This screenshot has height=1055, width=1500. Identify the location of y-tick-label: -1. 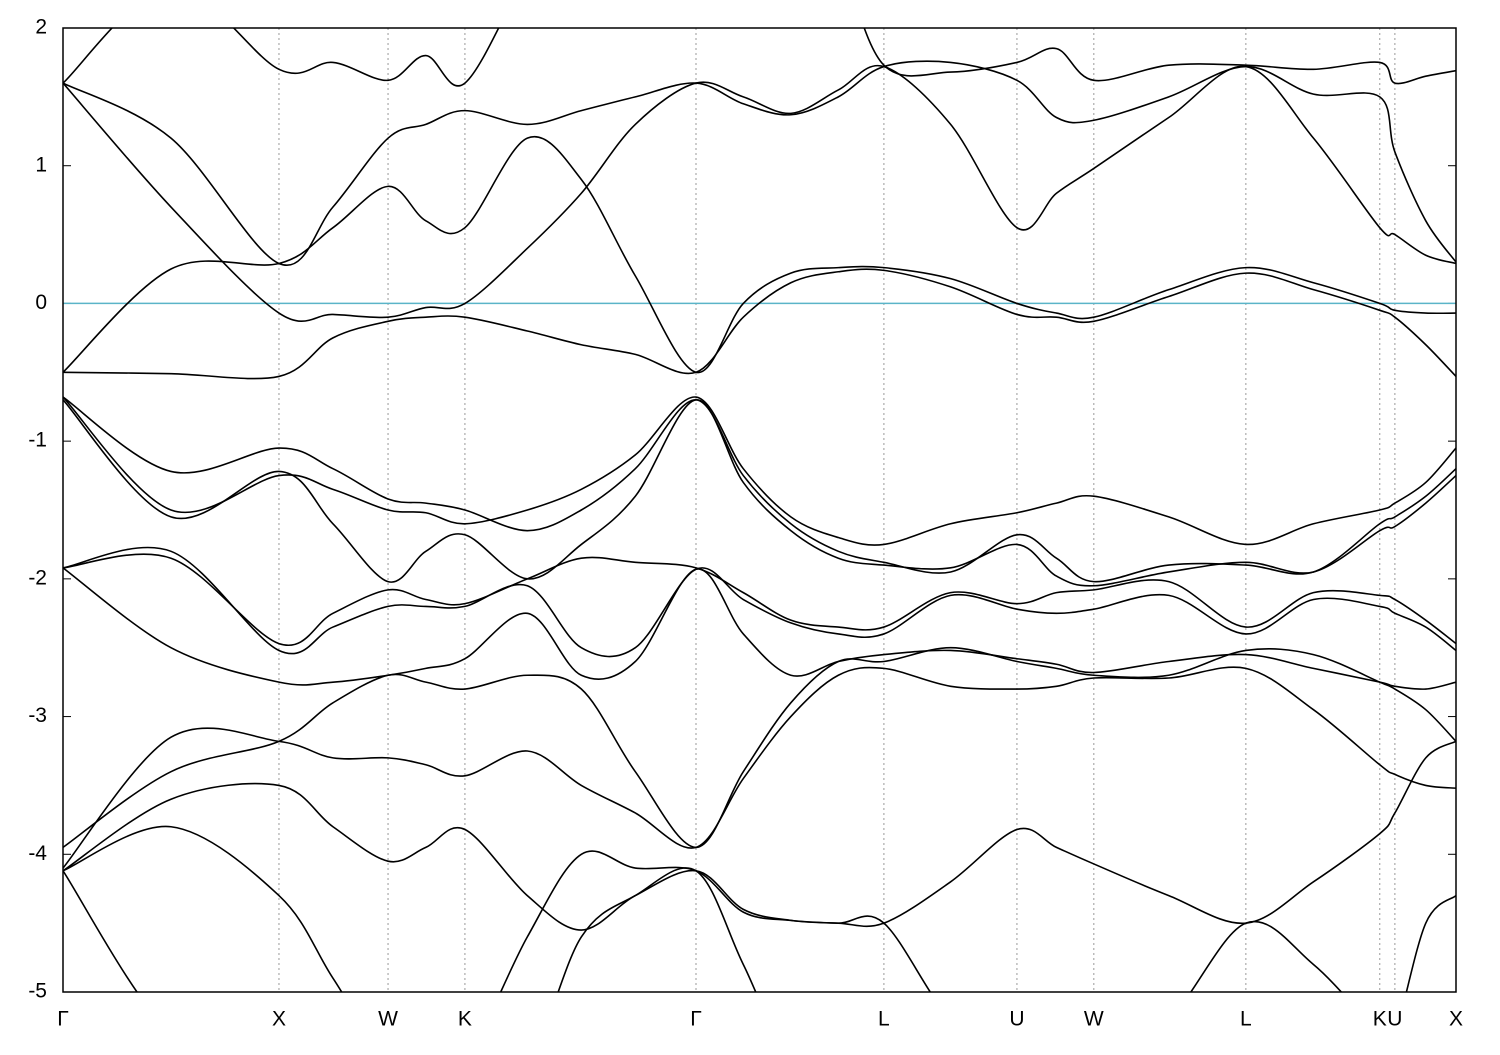
(37, 440).